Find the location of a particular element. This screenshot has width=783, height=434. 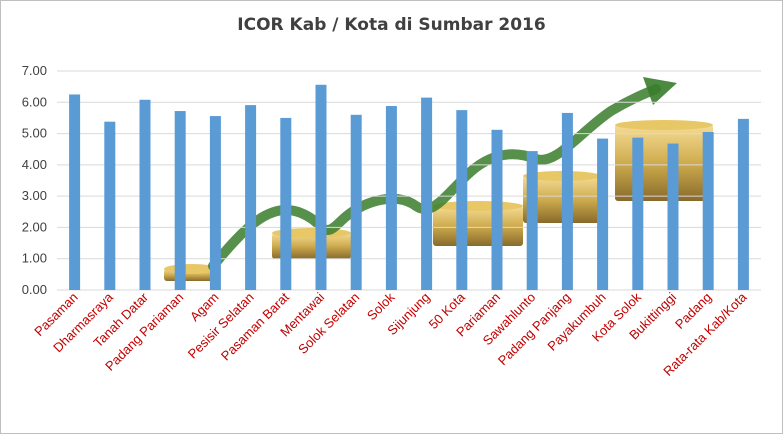

y-tick-label: 6.00 is located at coordinates (34, 101).